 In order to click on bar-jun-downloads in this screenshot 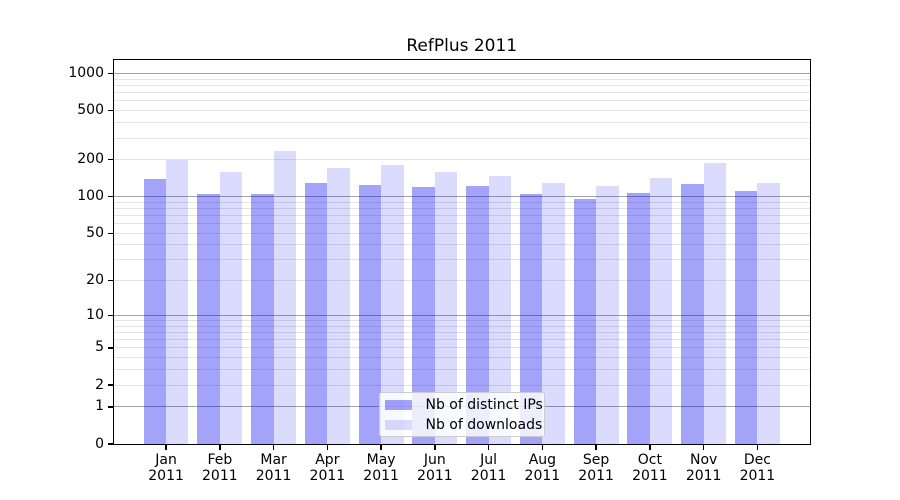, I will do `click(446, 307)`.